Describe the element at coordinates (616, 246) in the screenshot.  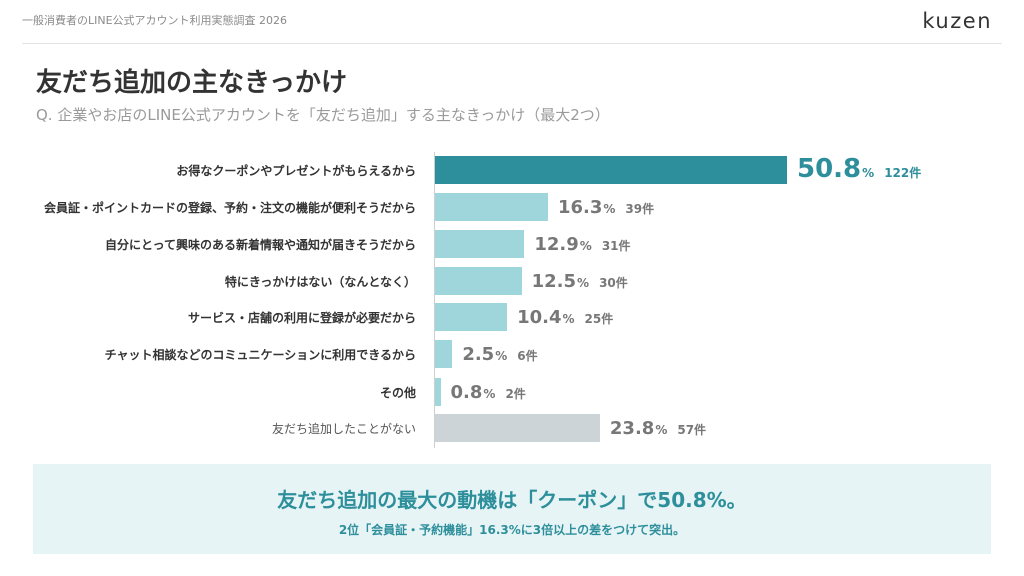
I see `count-label: 31件` at that location.